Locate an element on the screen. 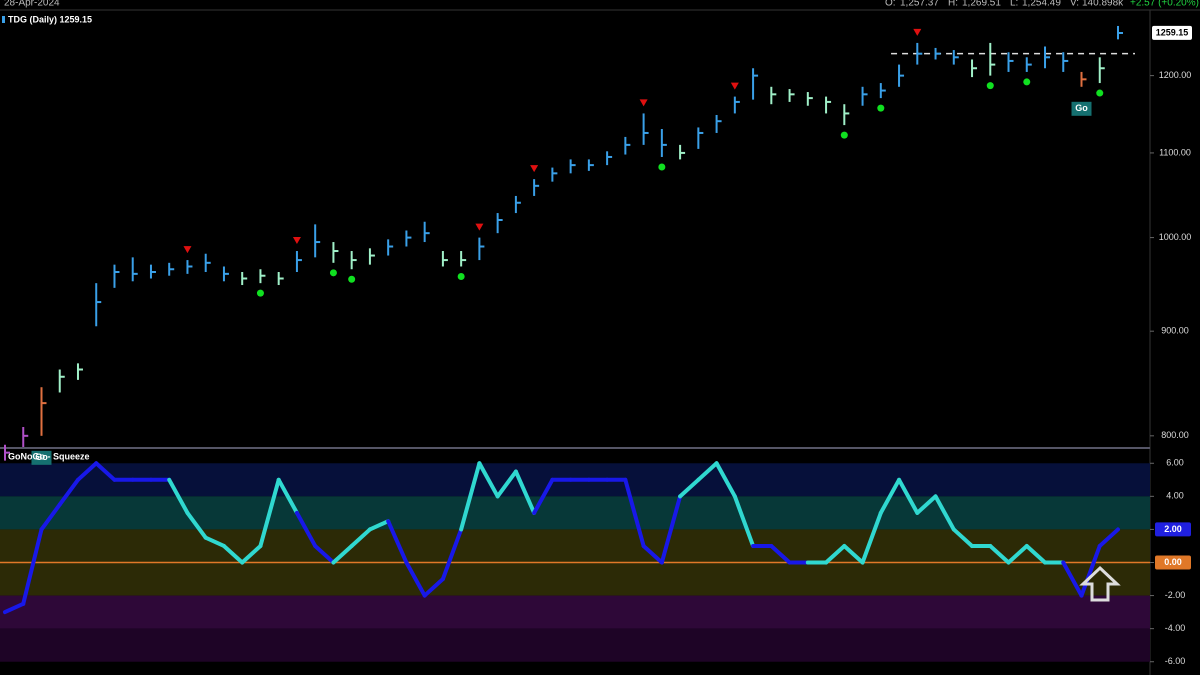 Image resolution: width=1200 pixels, height=675 pixels. y-tick-label: 4.00 is located at coordinates (1175, 496).